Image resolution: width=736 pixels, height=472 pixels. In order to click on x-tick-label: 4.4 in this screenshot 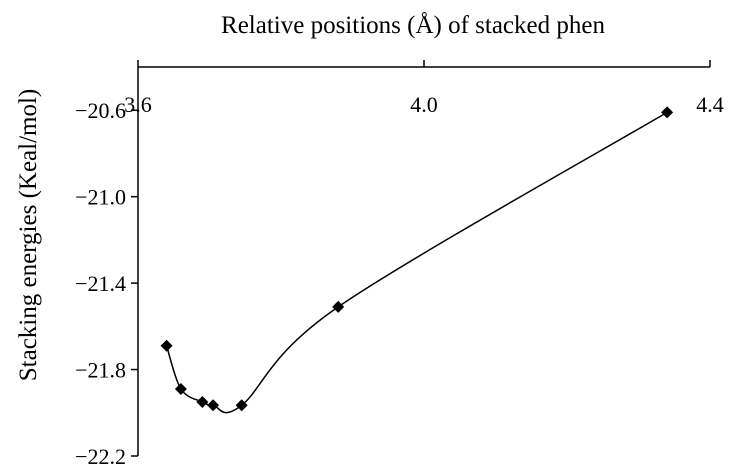, I will do `click(710, 104)`.